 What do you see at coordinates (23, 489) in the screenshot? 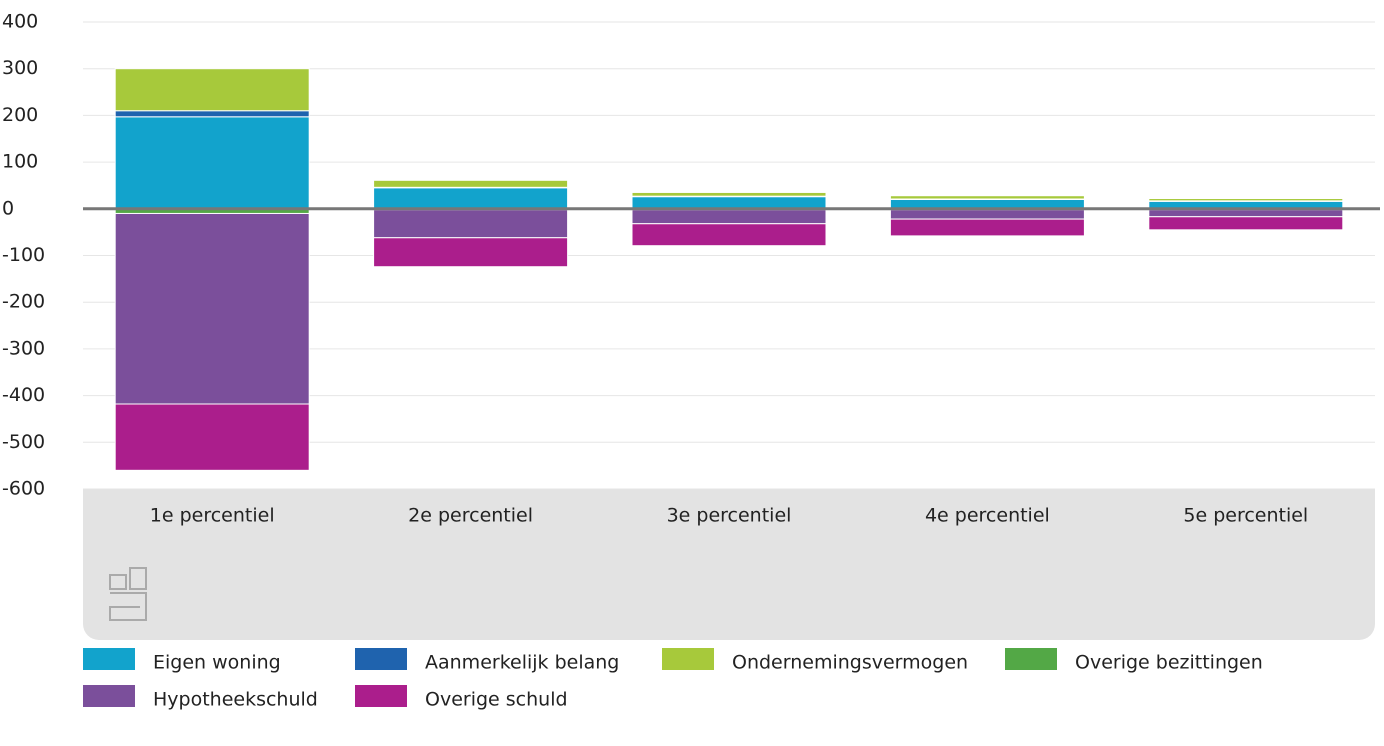
I see `y-tick-label: -600` at bounding box center [23, 489].